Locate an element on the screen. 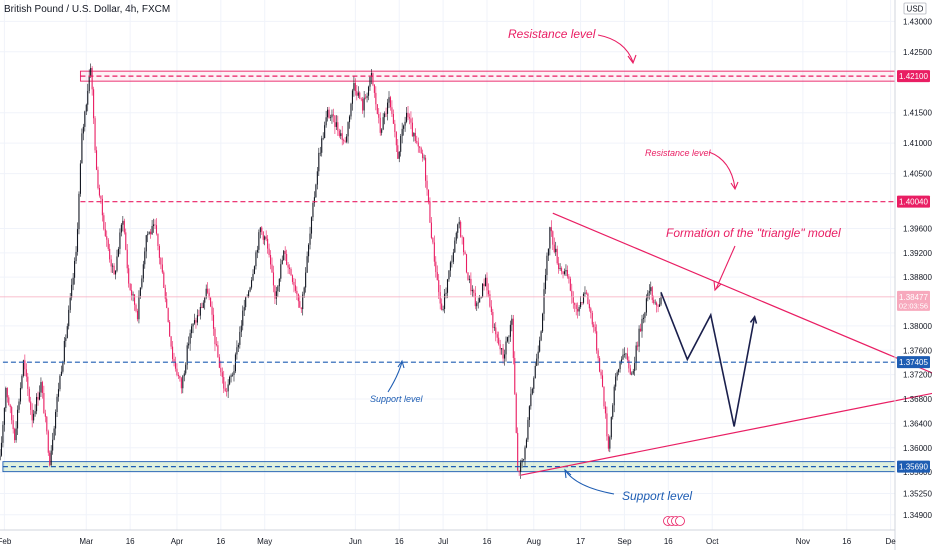 This screenshot has height=550, width=932. triangle-label: Formation of the "triangle" model is located at coordinates (753, 233).